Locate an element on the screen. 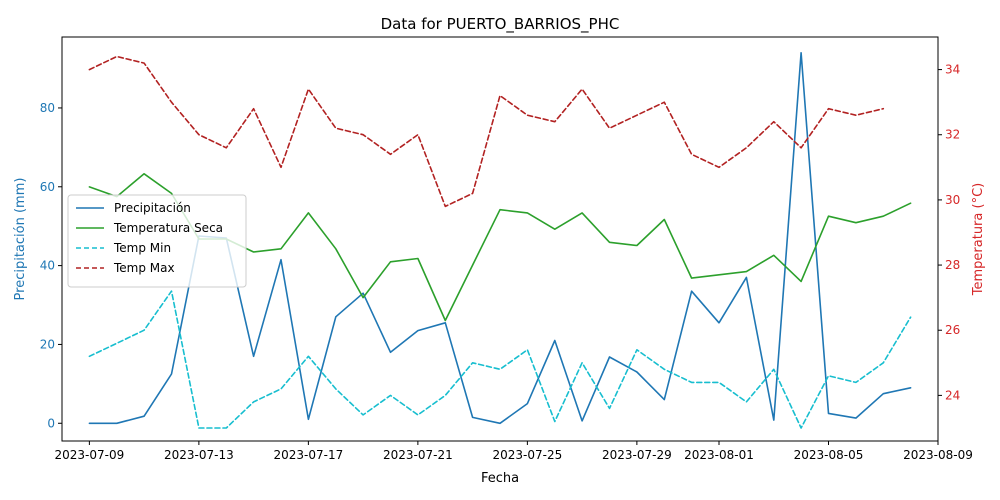 The height and width of the screenshot is (500, 1000). legend-label: Temp Max is located at coordinates (144, 268).